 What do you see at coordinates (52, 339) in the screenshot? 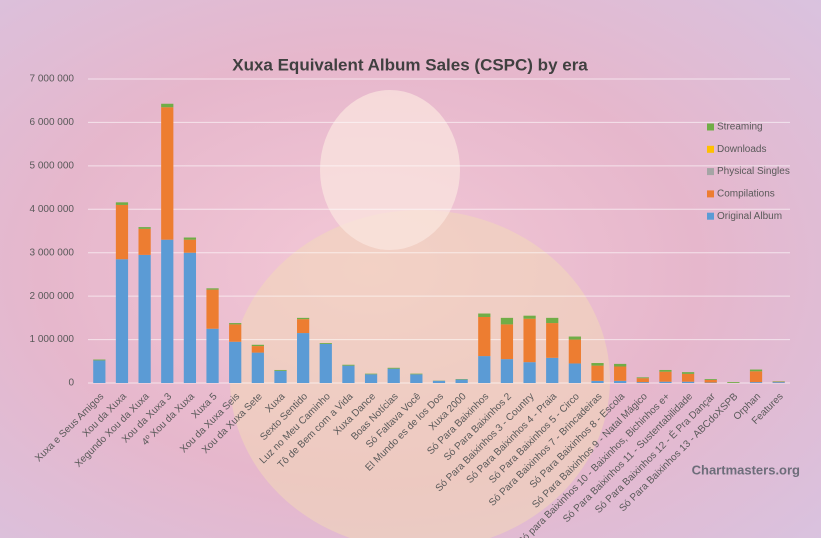
I see `y-tick-label: 1 000 000` at bounding box center [52, 339].